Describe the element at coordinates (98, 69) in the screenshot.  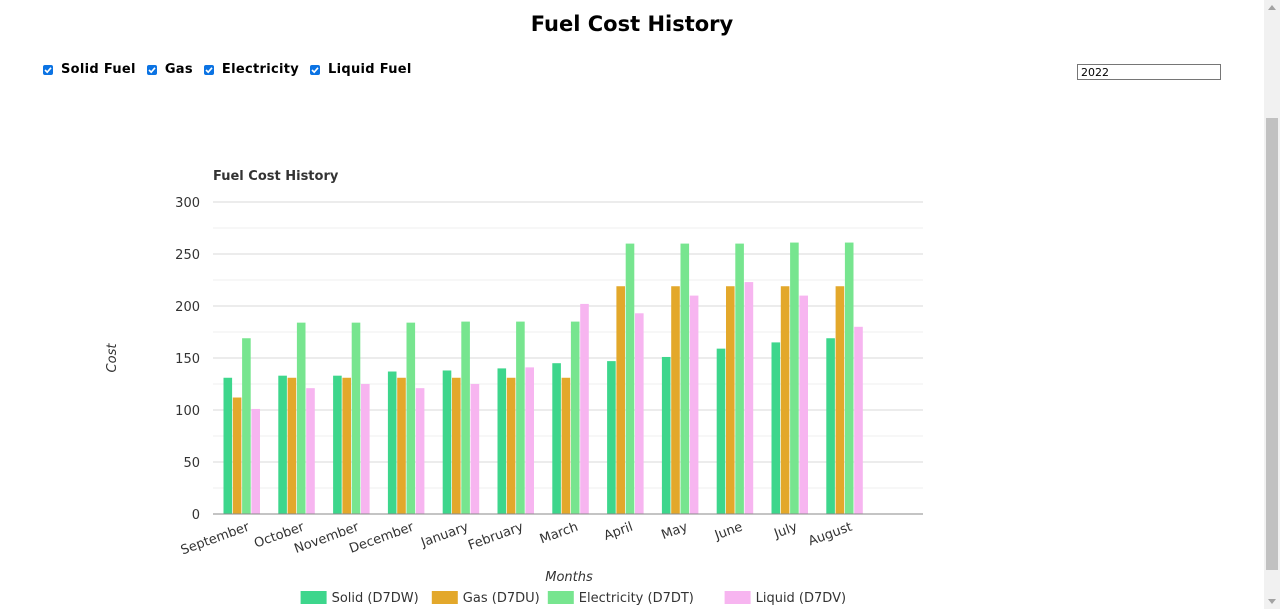
I see `solid-fuel-label: Solid Fuel` at that location.